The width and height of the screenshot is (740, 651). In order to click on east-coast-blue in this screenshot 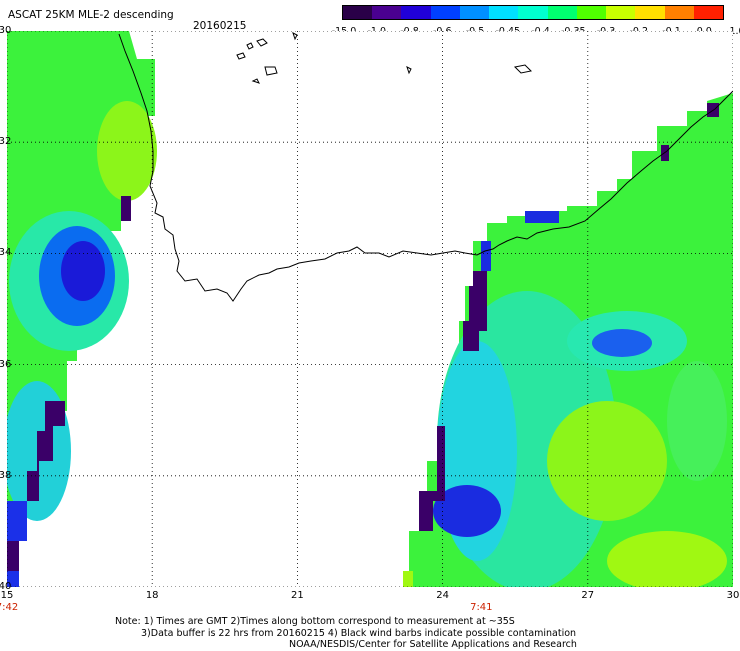, I will do `click(486, 256)`.